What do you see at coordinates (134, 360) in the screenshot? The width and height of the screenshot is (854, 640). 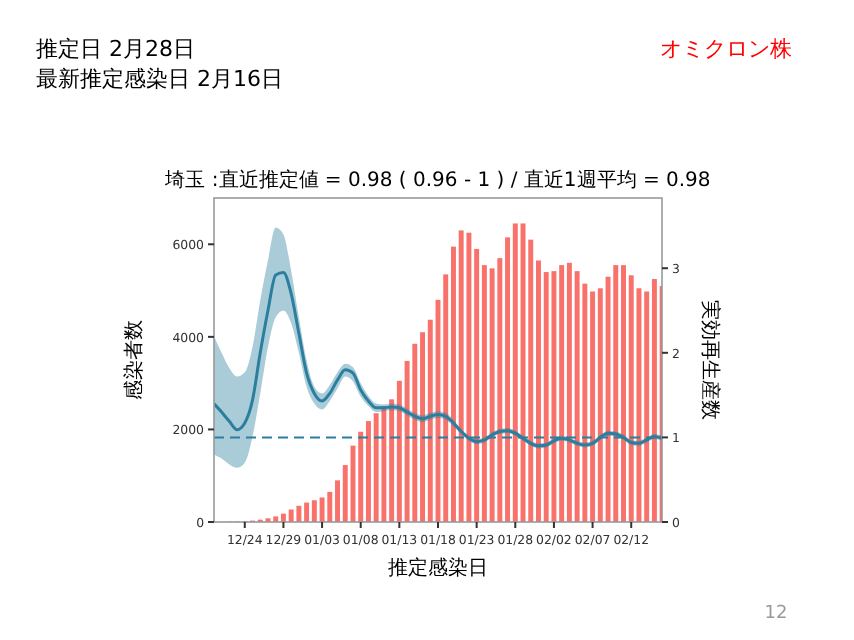 I see `y-axis-title: 感染者数` at bounding box center [134, 360].